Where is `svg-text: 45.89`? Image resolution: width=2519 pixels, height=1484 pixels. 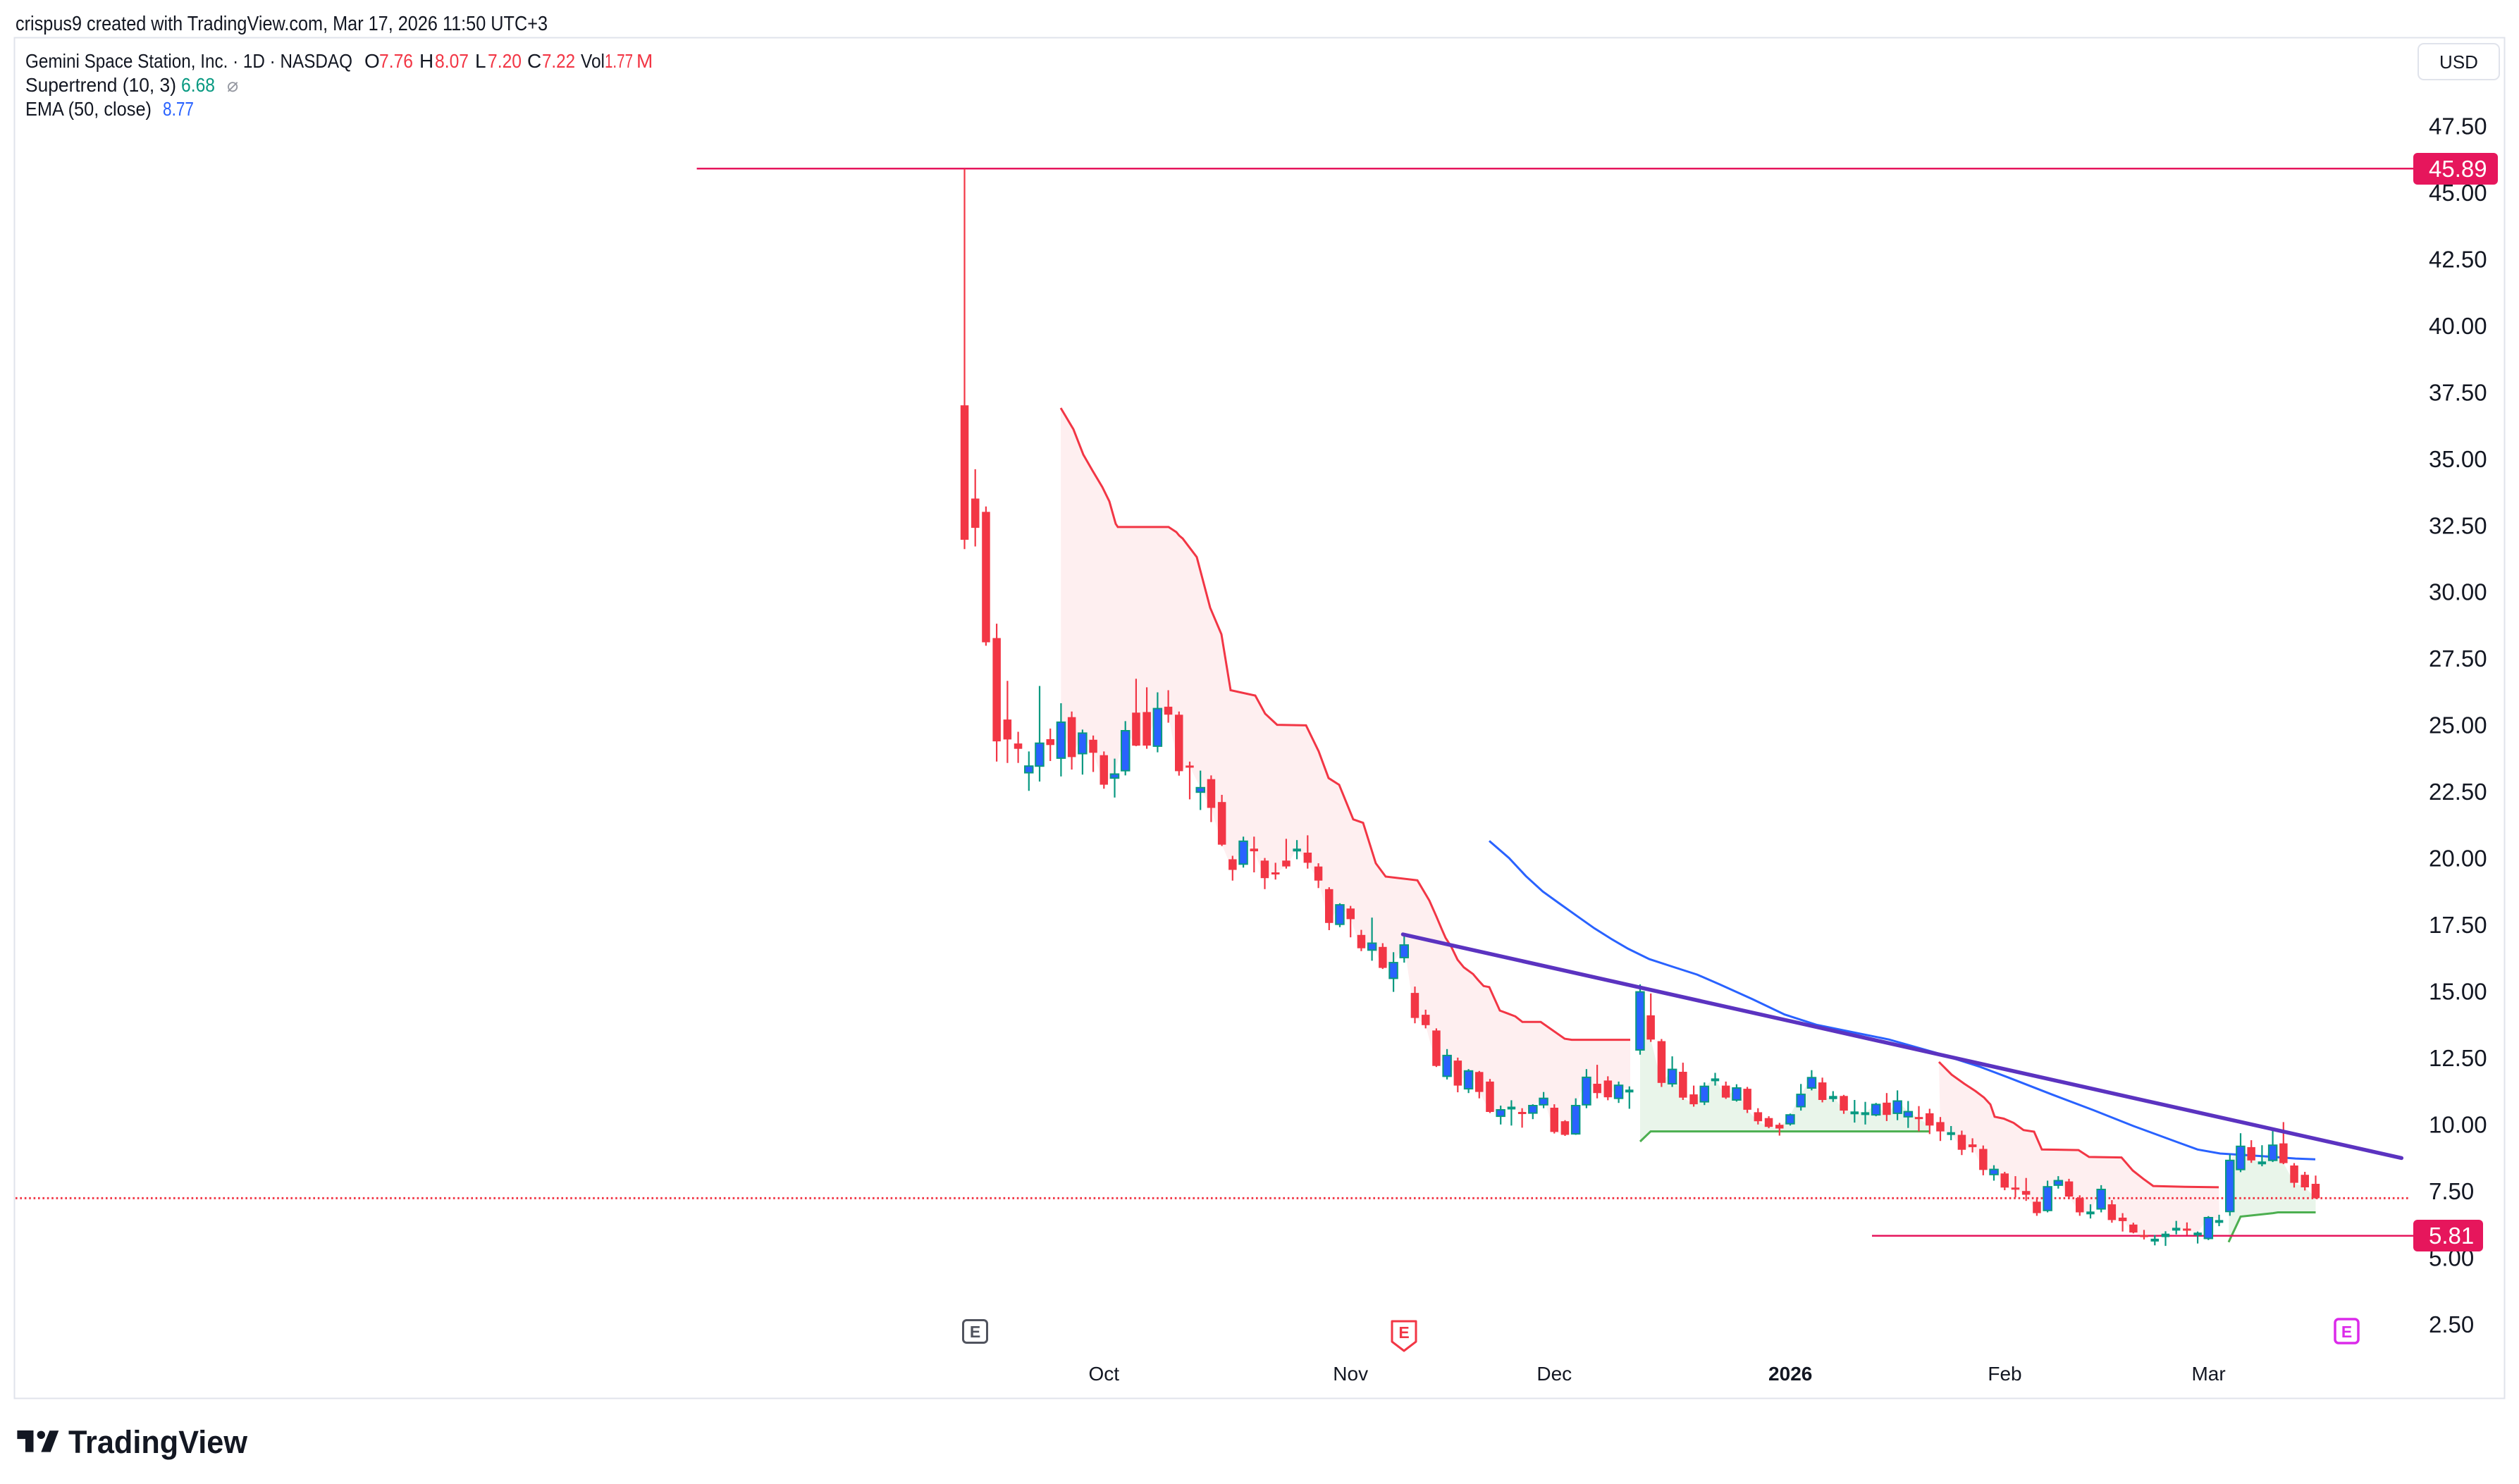
svg-text: 45.89 is located at coordinates (2458, 169).